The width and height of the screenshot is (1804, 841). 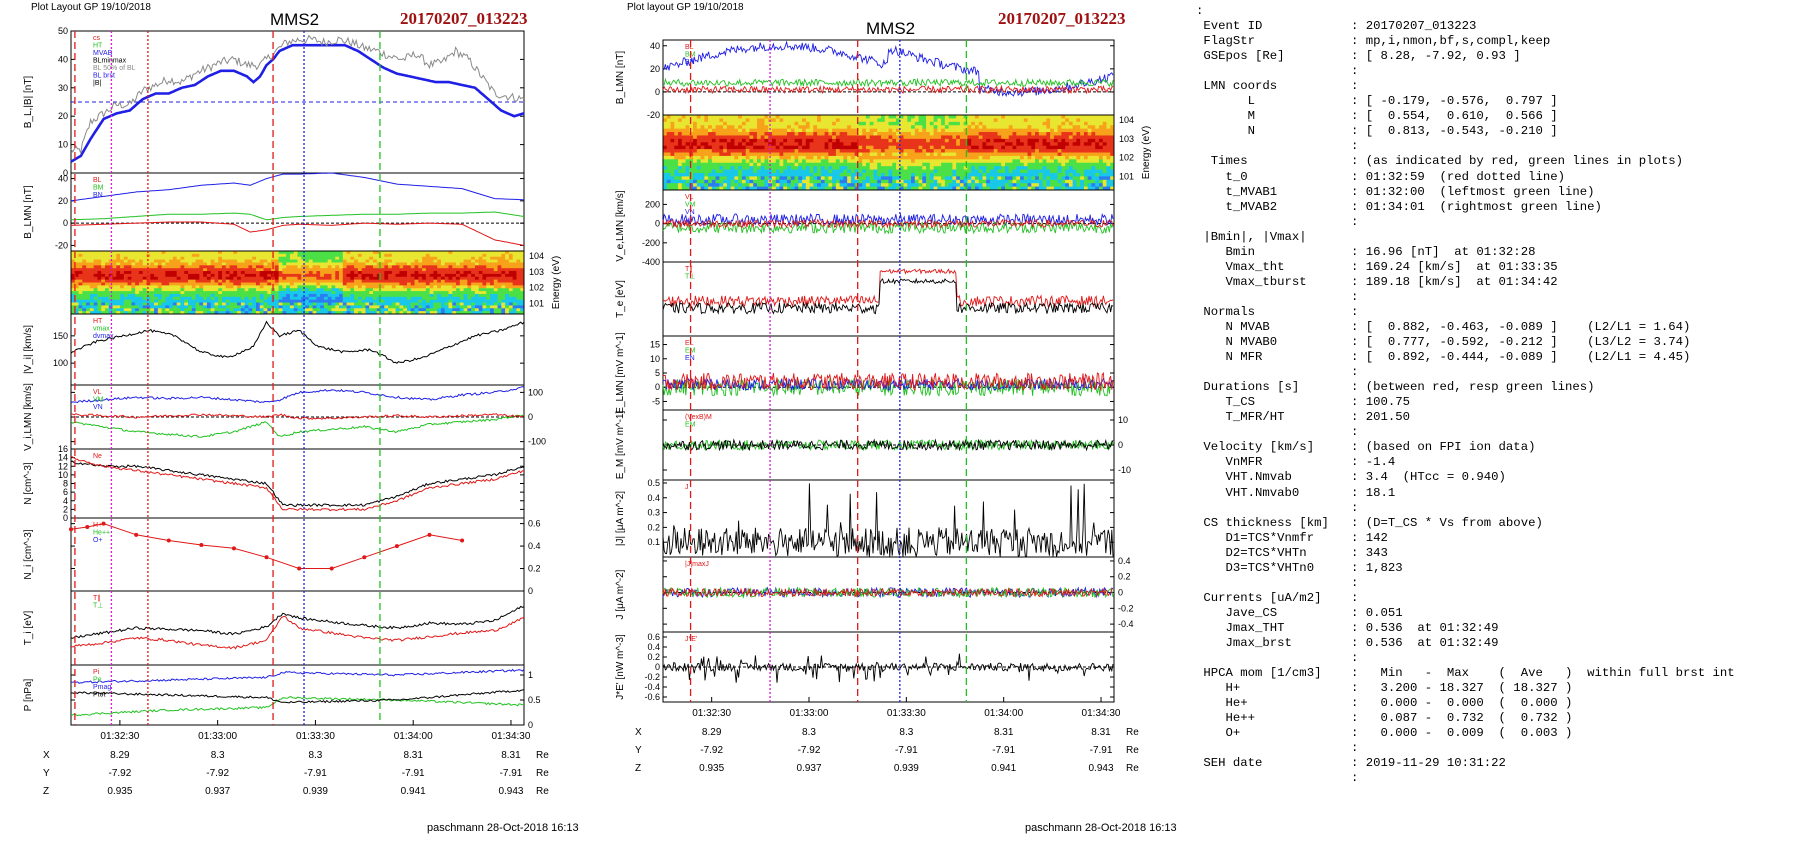 What do you see at coordinates (297, 622) in the screenshot?
I see `series-line-T_perp` at bounding box center [297, 622].